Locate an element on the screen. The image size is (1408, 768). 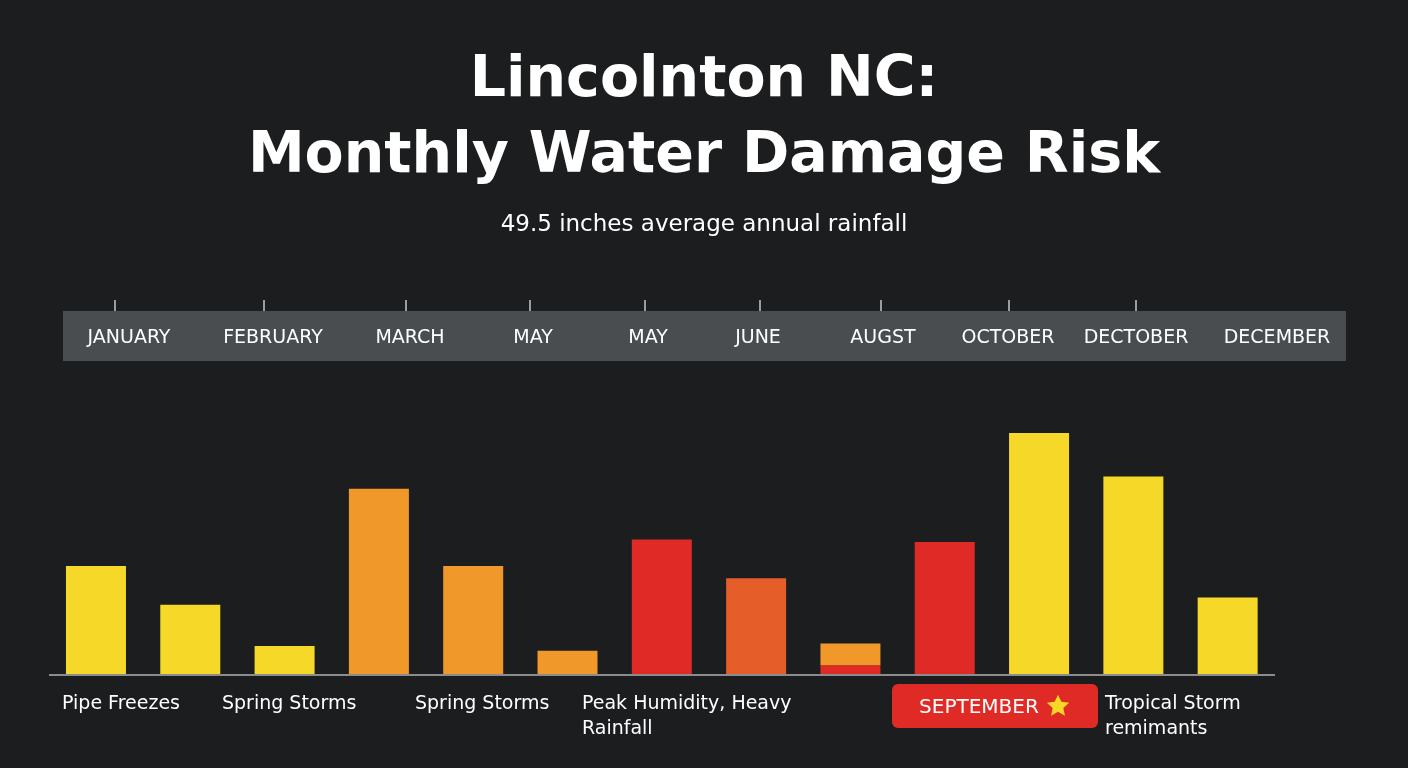
chart-subtitle: 49.5 inches average annual rainfall is located at coordinates (704, 223).